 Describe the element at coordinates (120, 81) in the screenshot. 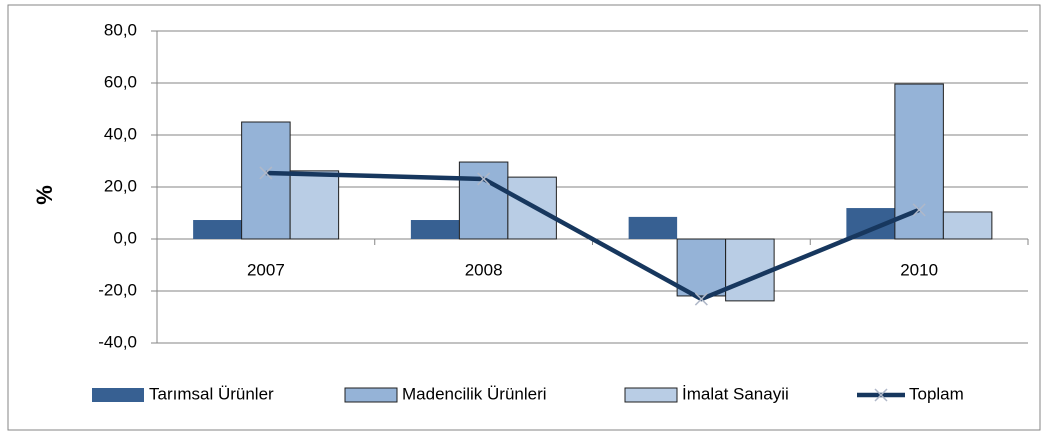

I see `y-tick-label: 60,0` at that location.